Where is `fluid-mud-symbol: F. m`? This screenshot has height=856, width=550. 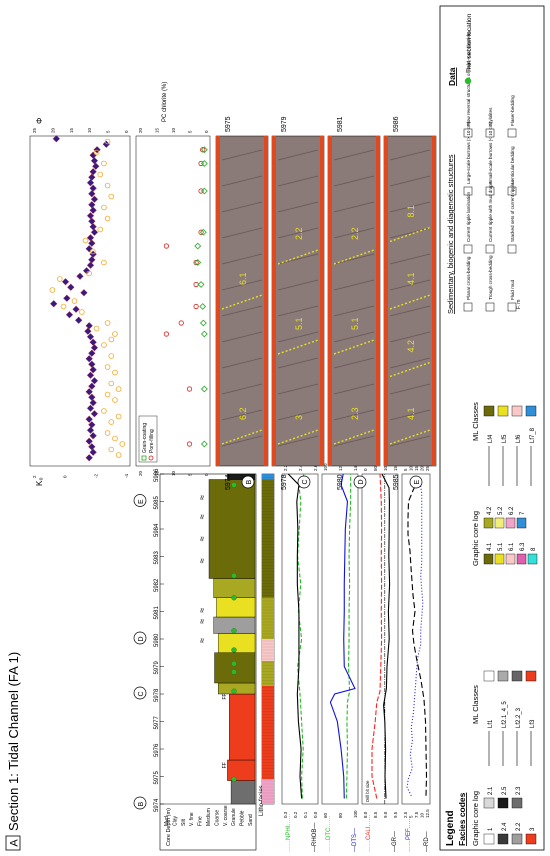 fluid-mud-symbol: F. m is located at coordinates (519, 304).